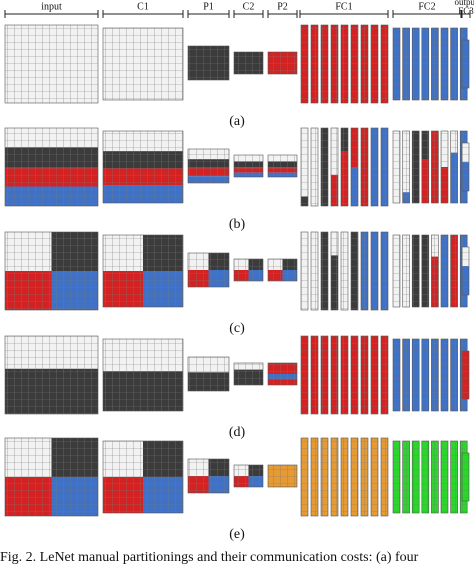  What do you see at coordinates (237, 121) in the screenshot?
I see `panel-label: (a)` at bounding box center [237, 121].